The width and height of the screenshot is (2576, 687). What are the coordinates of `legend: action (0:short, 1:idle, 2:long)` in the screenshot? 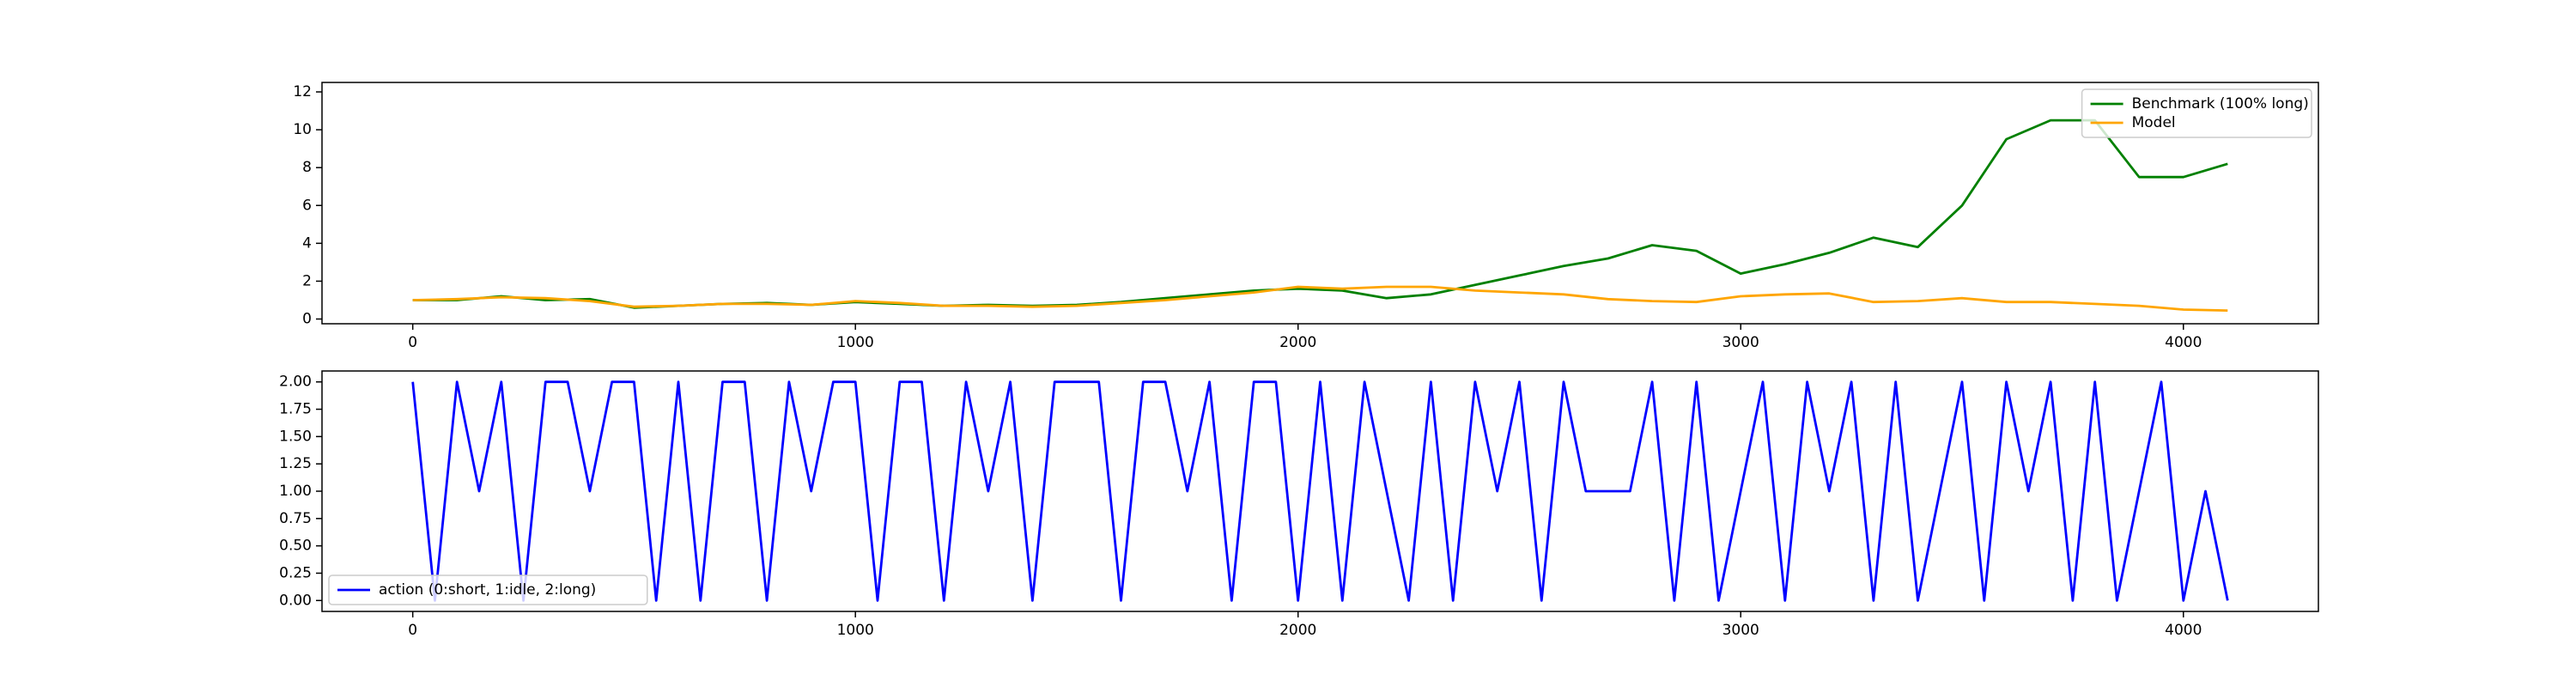 It's located at (488, 590).